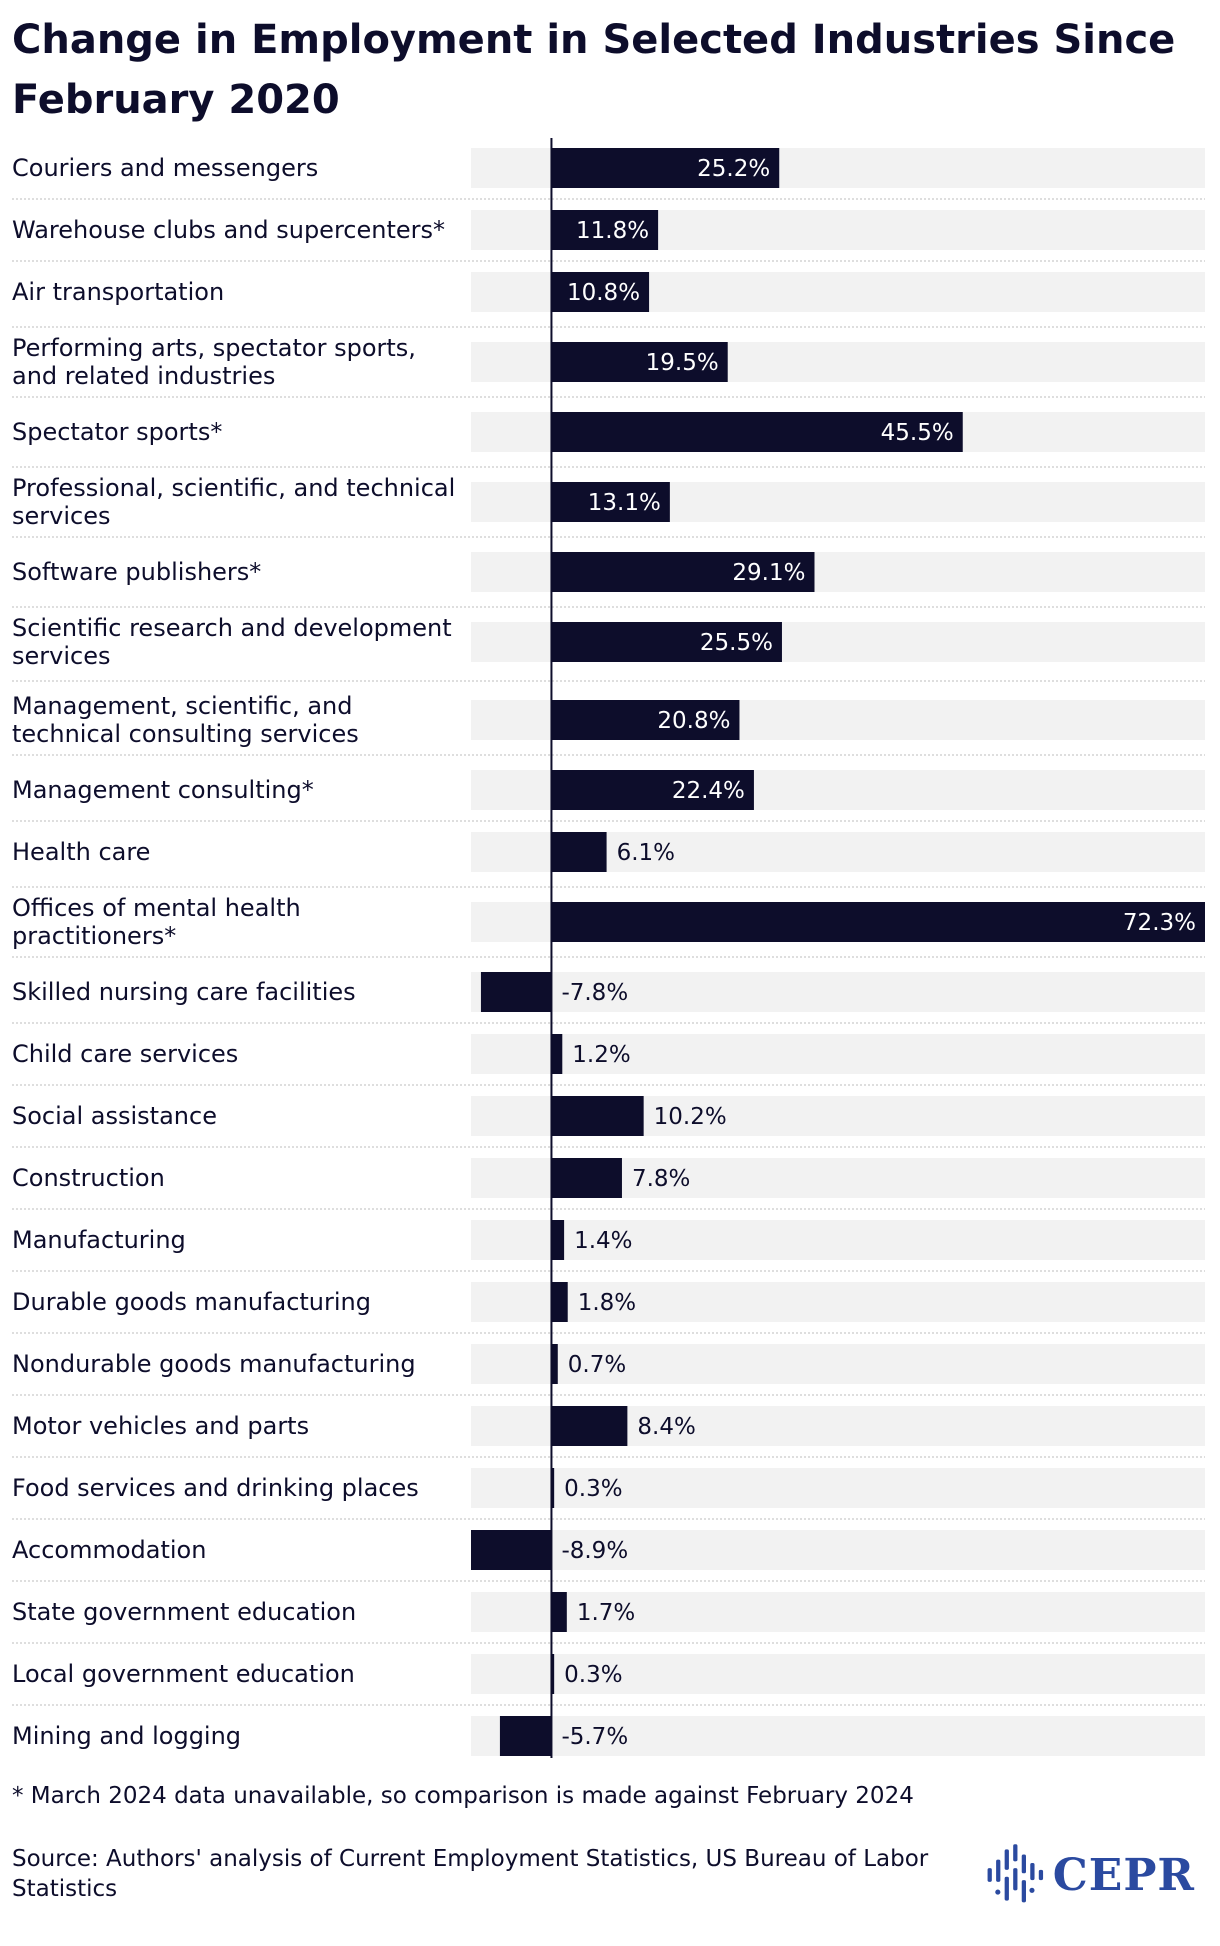 The image size is (1220, 1946). I want to click on category-label-line: Performing arts, spectator sports,, so click(214, 348).